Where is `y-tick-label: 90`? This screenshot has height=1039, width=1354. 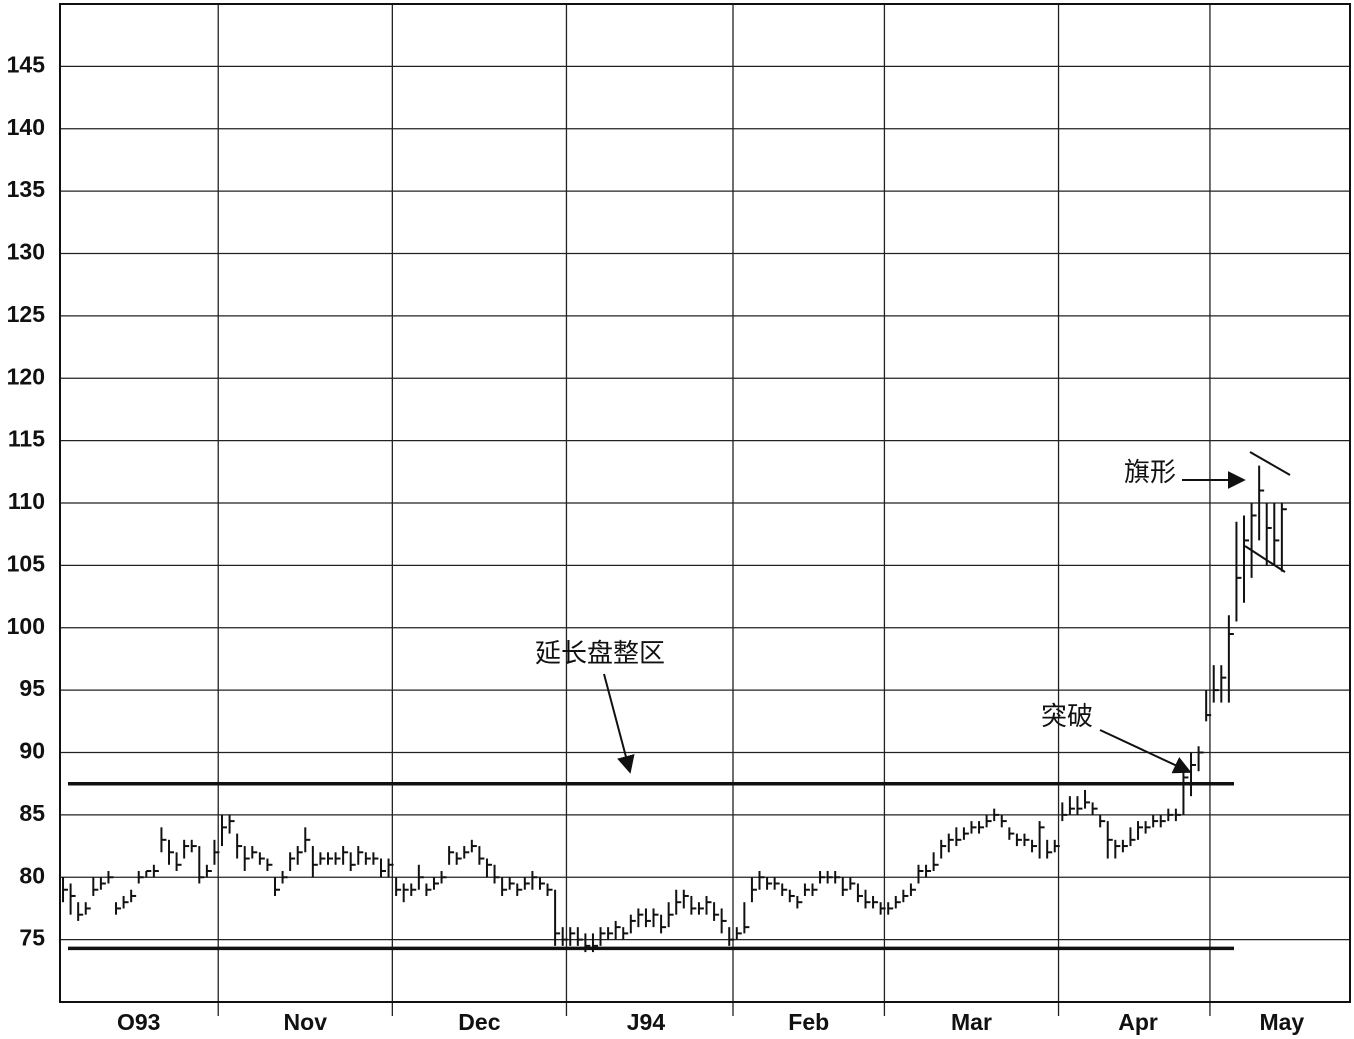
y-tick-label: 90 is located at coordinates (32, 751).